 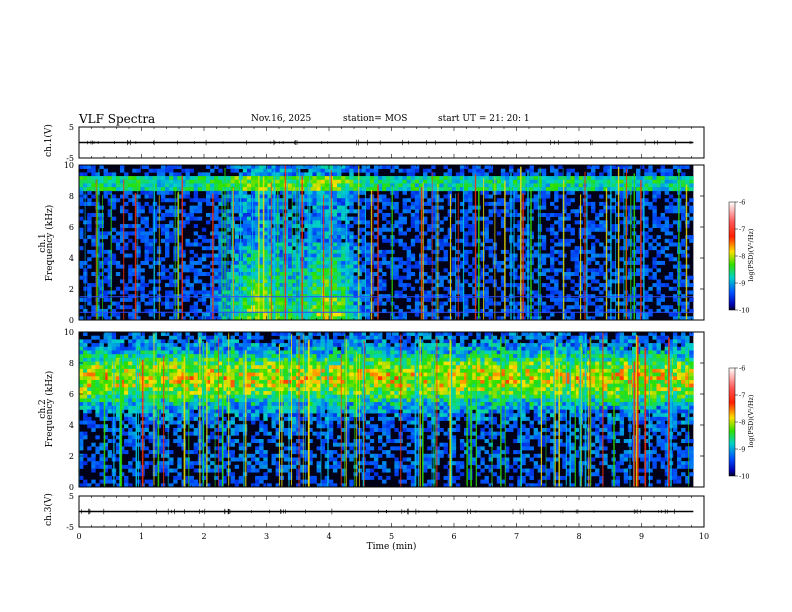 I want to click on date-label: Nov.16, 2025, so click(x=281, y=119).